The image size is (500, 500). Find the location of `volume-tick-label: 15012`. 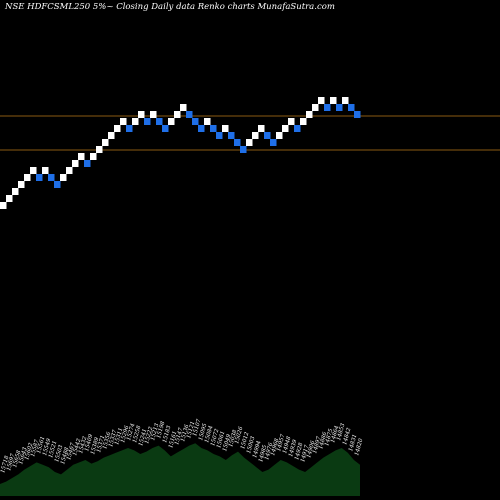

volume-tick-label: 15012 is located at coordinates (245, 440).